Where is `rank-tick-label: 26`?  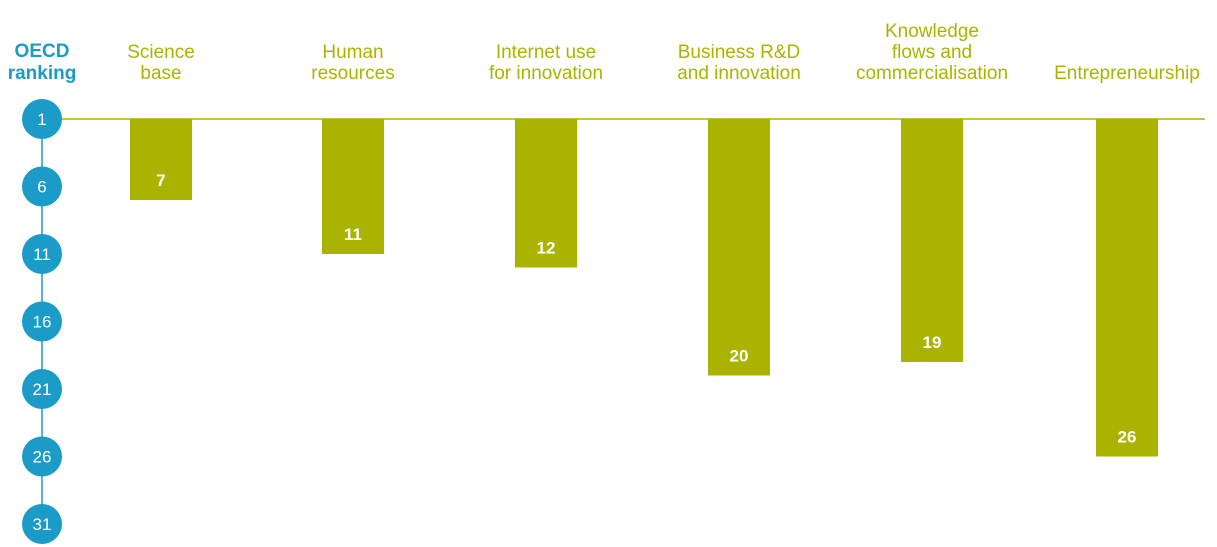
rank-tick-label: 26 is located at coordinates (42, 457).